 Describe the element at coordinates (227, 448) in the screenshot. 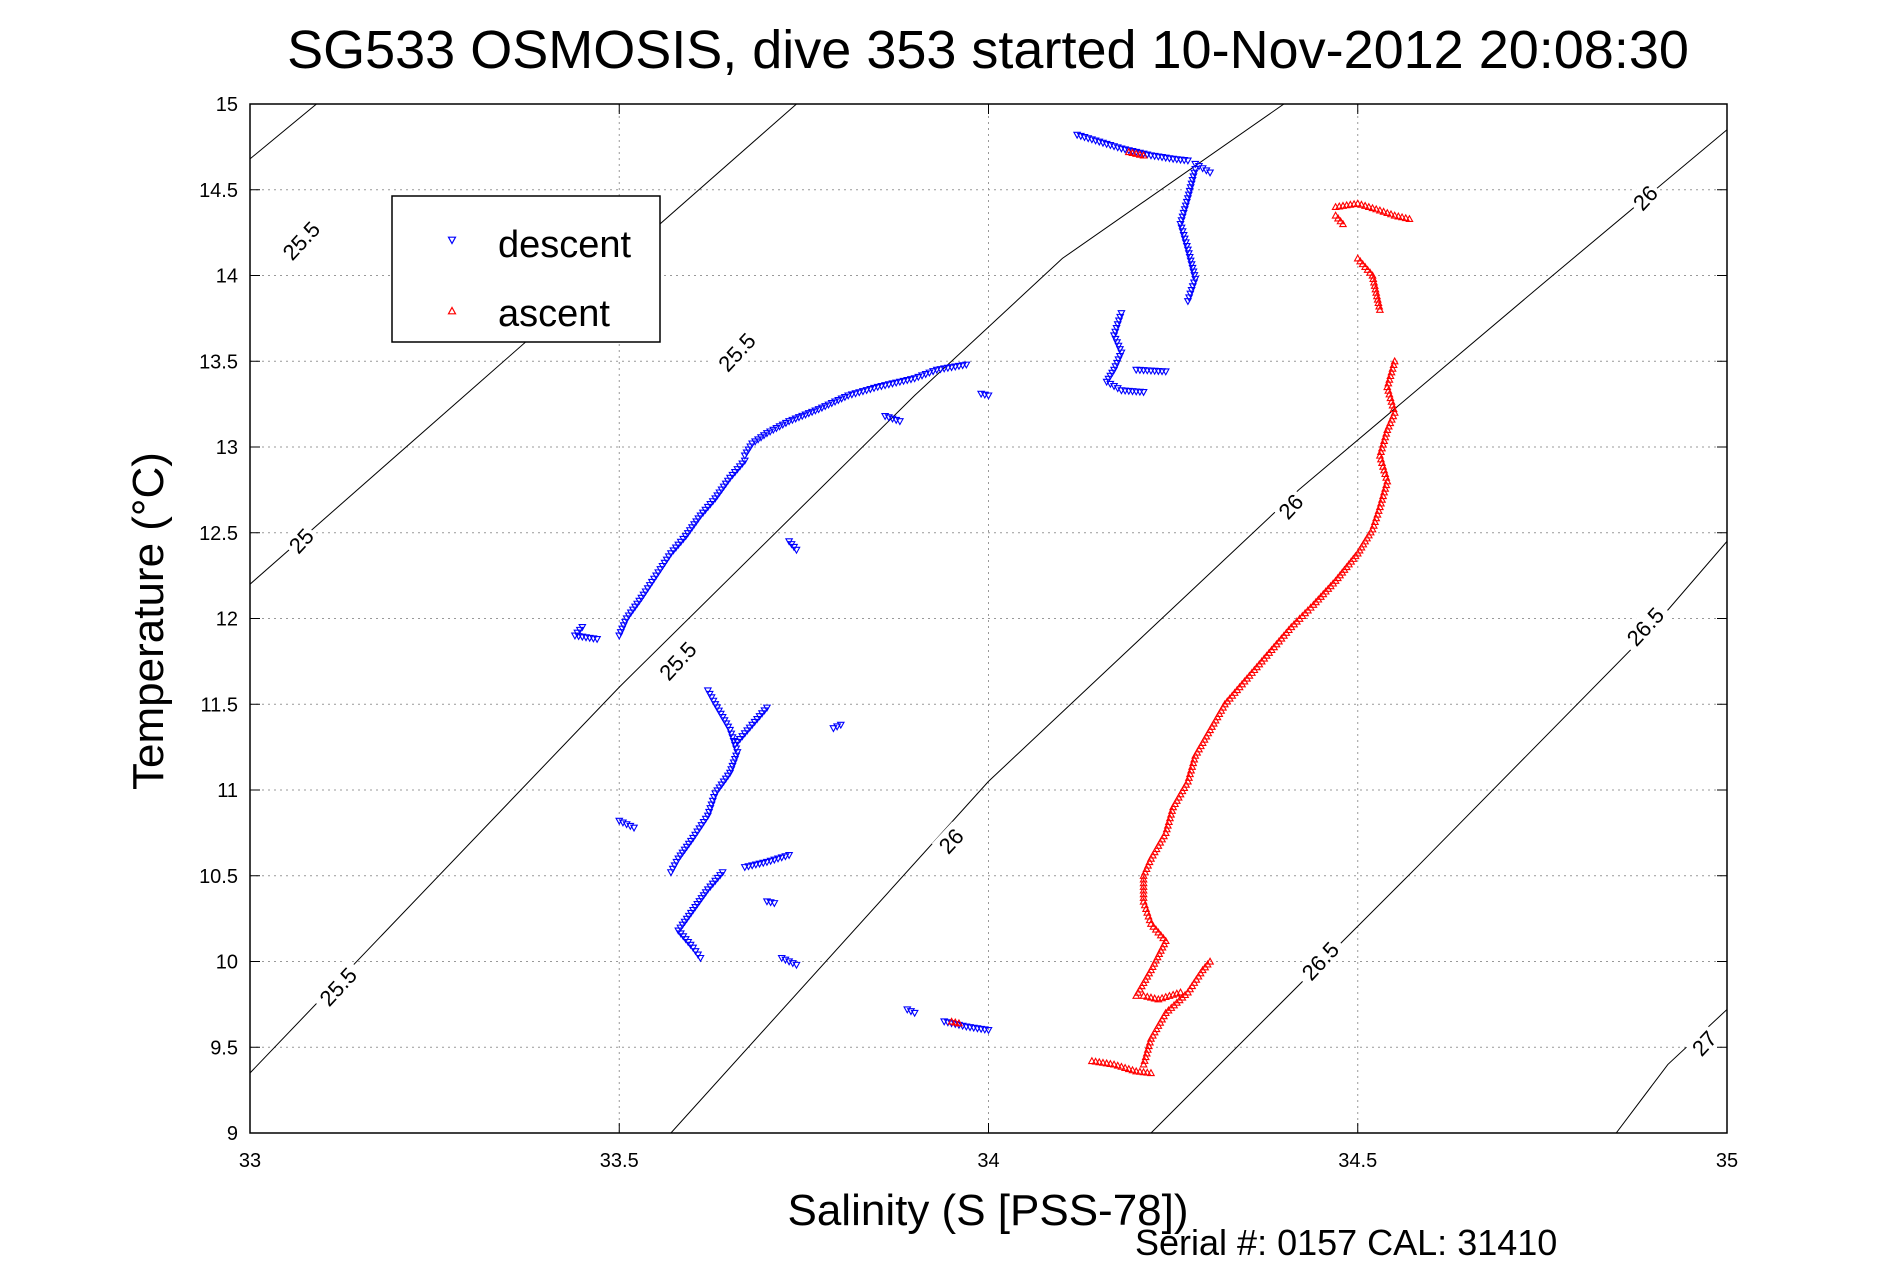

I see `y-tick-label: 13` at that location.